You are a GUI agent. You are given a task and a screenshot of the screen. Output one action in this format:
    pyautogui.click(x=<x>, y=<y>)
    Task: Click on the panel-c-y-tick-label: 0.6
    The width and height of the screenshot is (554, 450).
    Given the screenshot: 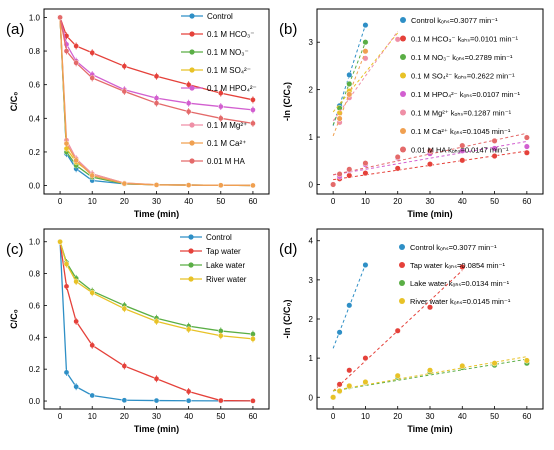 What is the action you would take?
    pyautogui.click(x=35, y=305)
    